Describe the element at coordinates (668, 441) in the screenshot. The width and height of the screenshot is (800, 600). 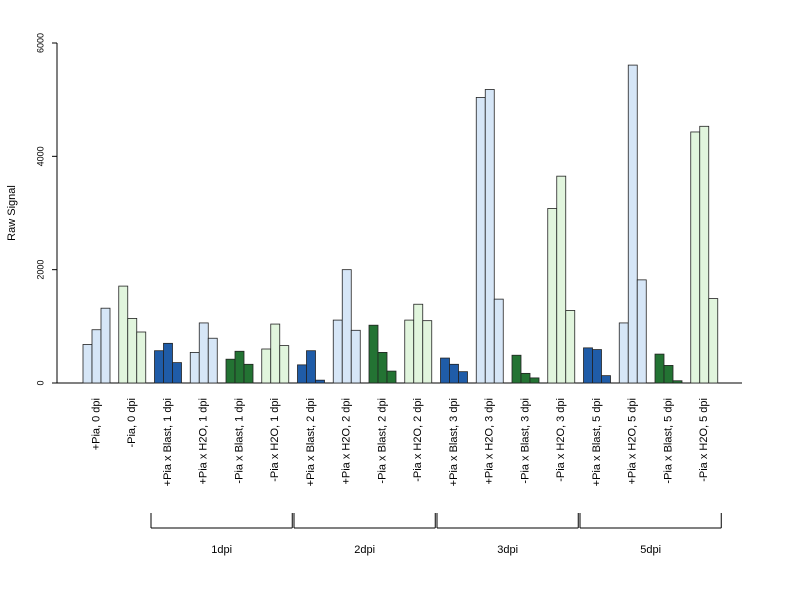
I see `category-label: -Pia x Blast, 5 dpi` at that location.